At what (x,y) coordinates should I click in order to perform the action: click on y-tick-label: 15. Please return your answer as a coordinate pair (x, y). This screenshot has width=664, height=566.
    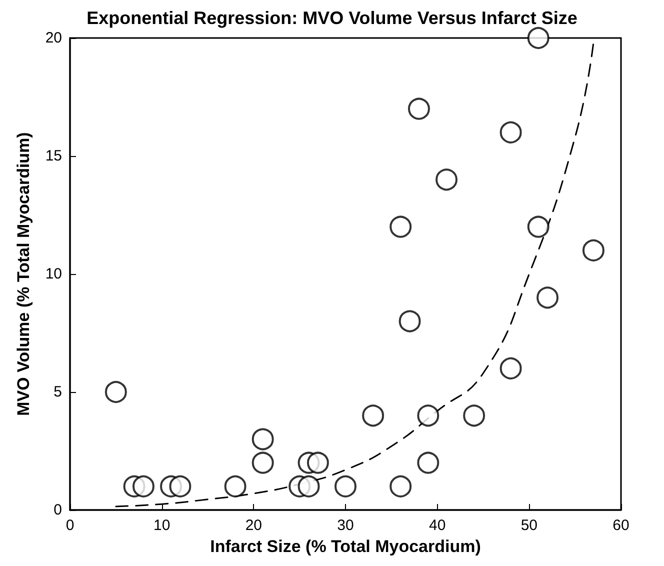
    Looking at the image, I should click on (53, 156).